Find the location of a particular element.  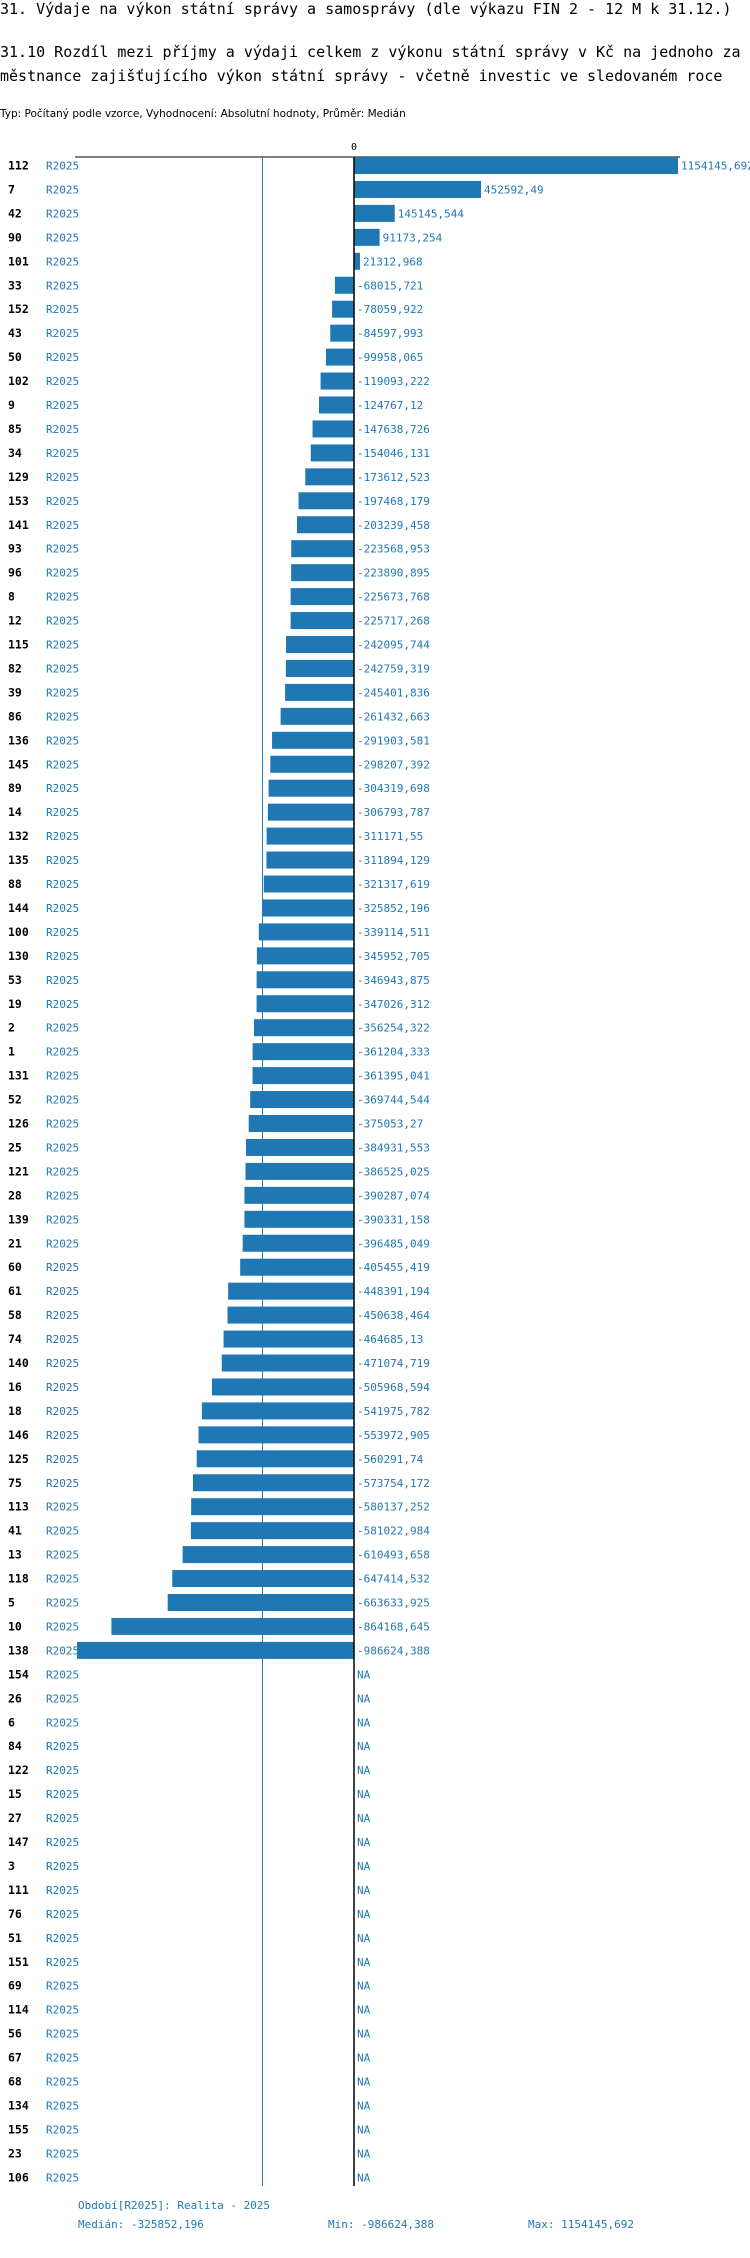

value-label: -390287,074 is located at coordinates (393, 1195).